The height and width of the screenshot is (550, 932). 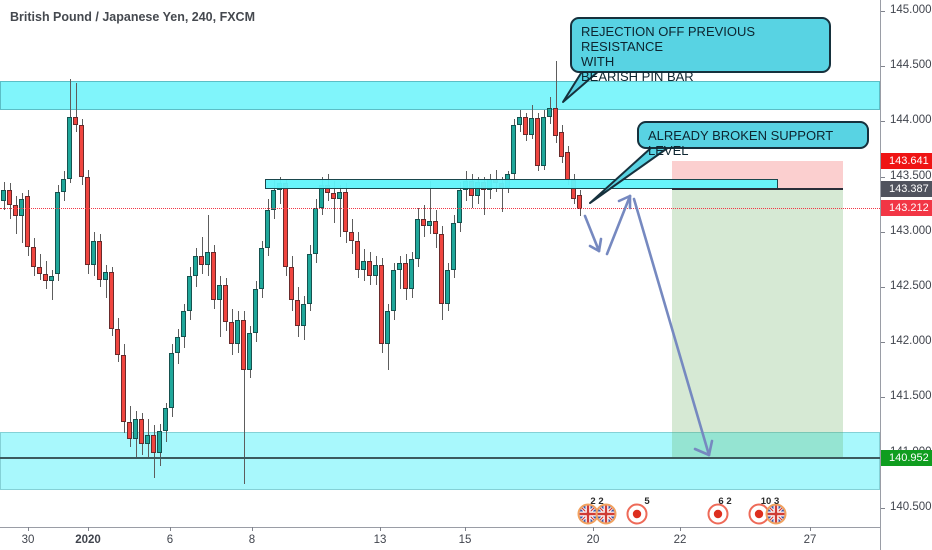 What do you see at coordinates (440, 95) in the screenshot?
I see `resistance-zone` at bounding box center [440, 95].